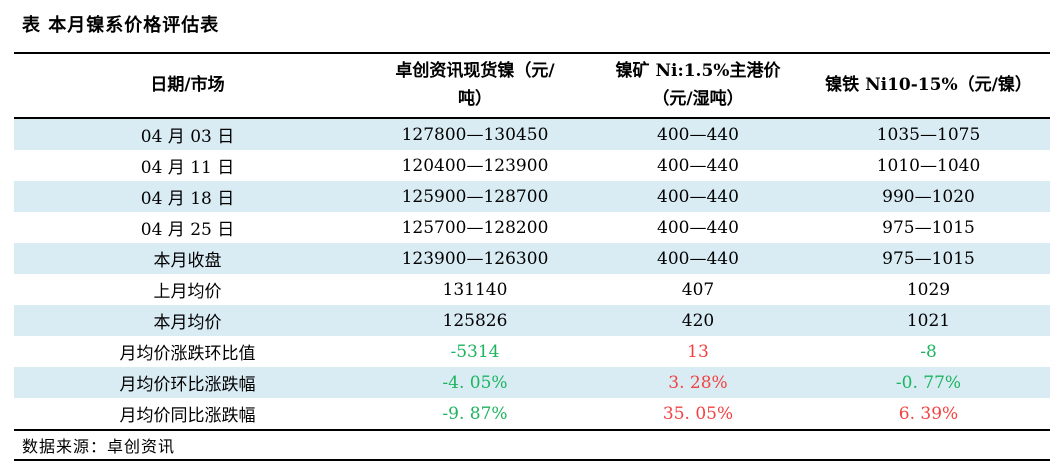  Describe the element at coordinates (475, 196) in the screenshot. I see `cell-value: 125900—128700` at that location.